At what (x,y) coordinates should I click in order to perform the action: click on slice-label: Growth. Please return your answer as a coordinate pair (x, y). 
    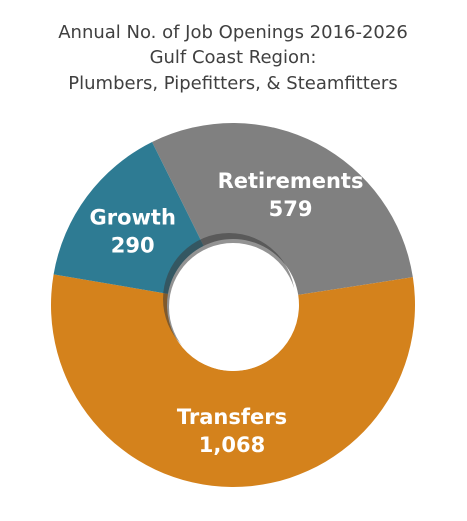
    Looking at the image, I should click on (133, 217).